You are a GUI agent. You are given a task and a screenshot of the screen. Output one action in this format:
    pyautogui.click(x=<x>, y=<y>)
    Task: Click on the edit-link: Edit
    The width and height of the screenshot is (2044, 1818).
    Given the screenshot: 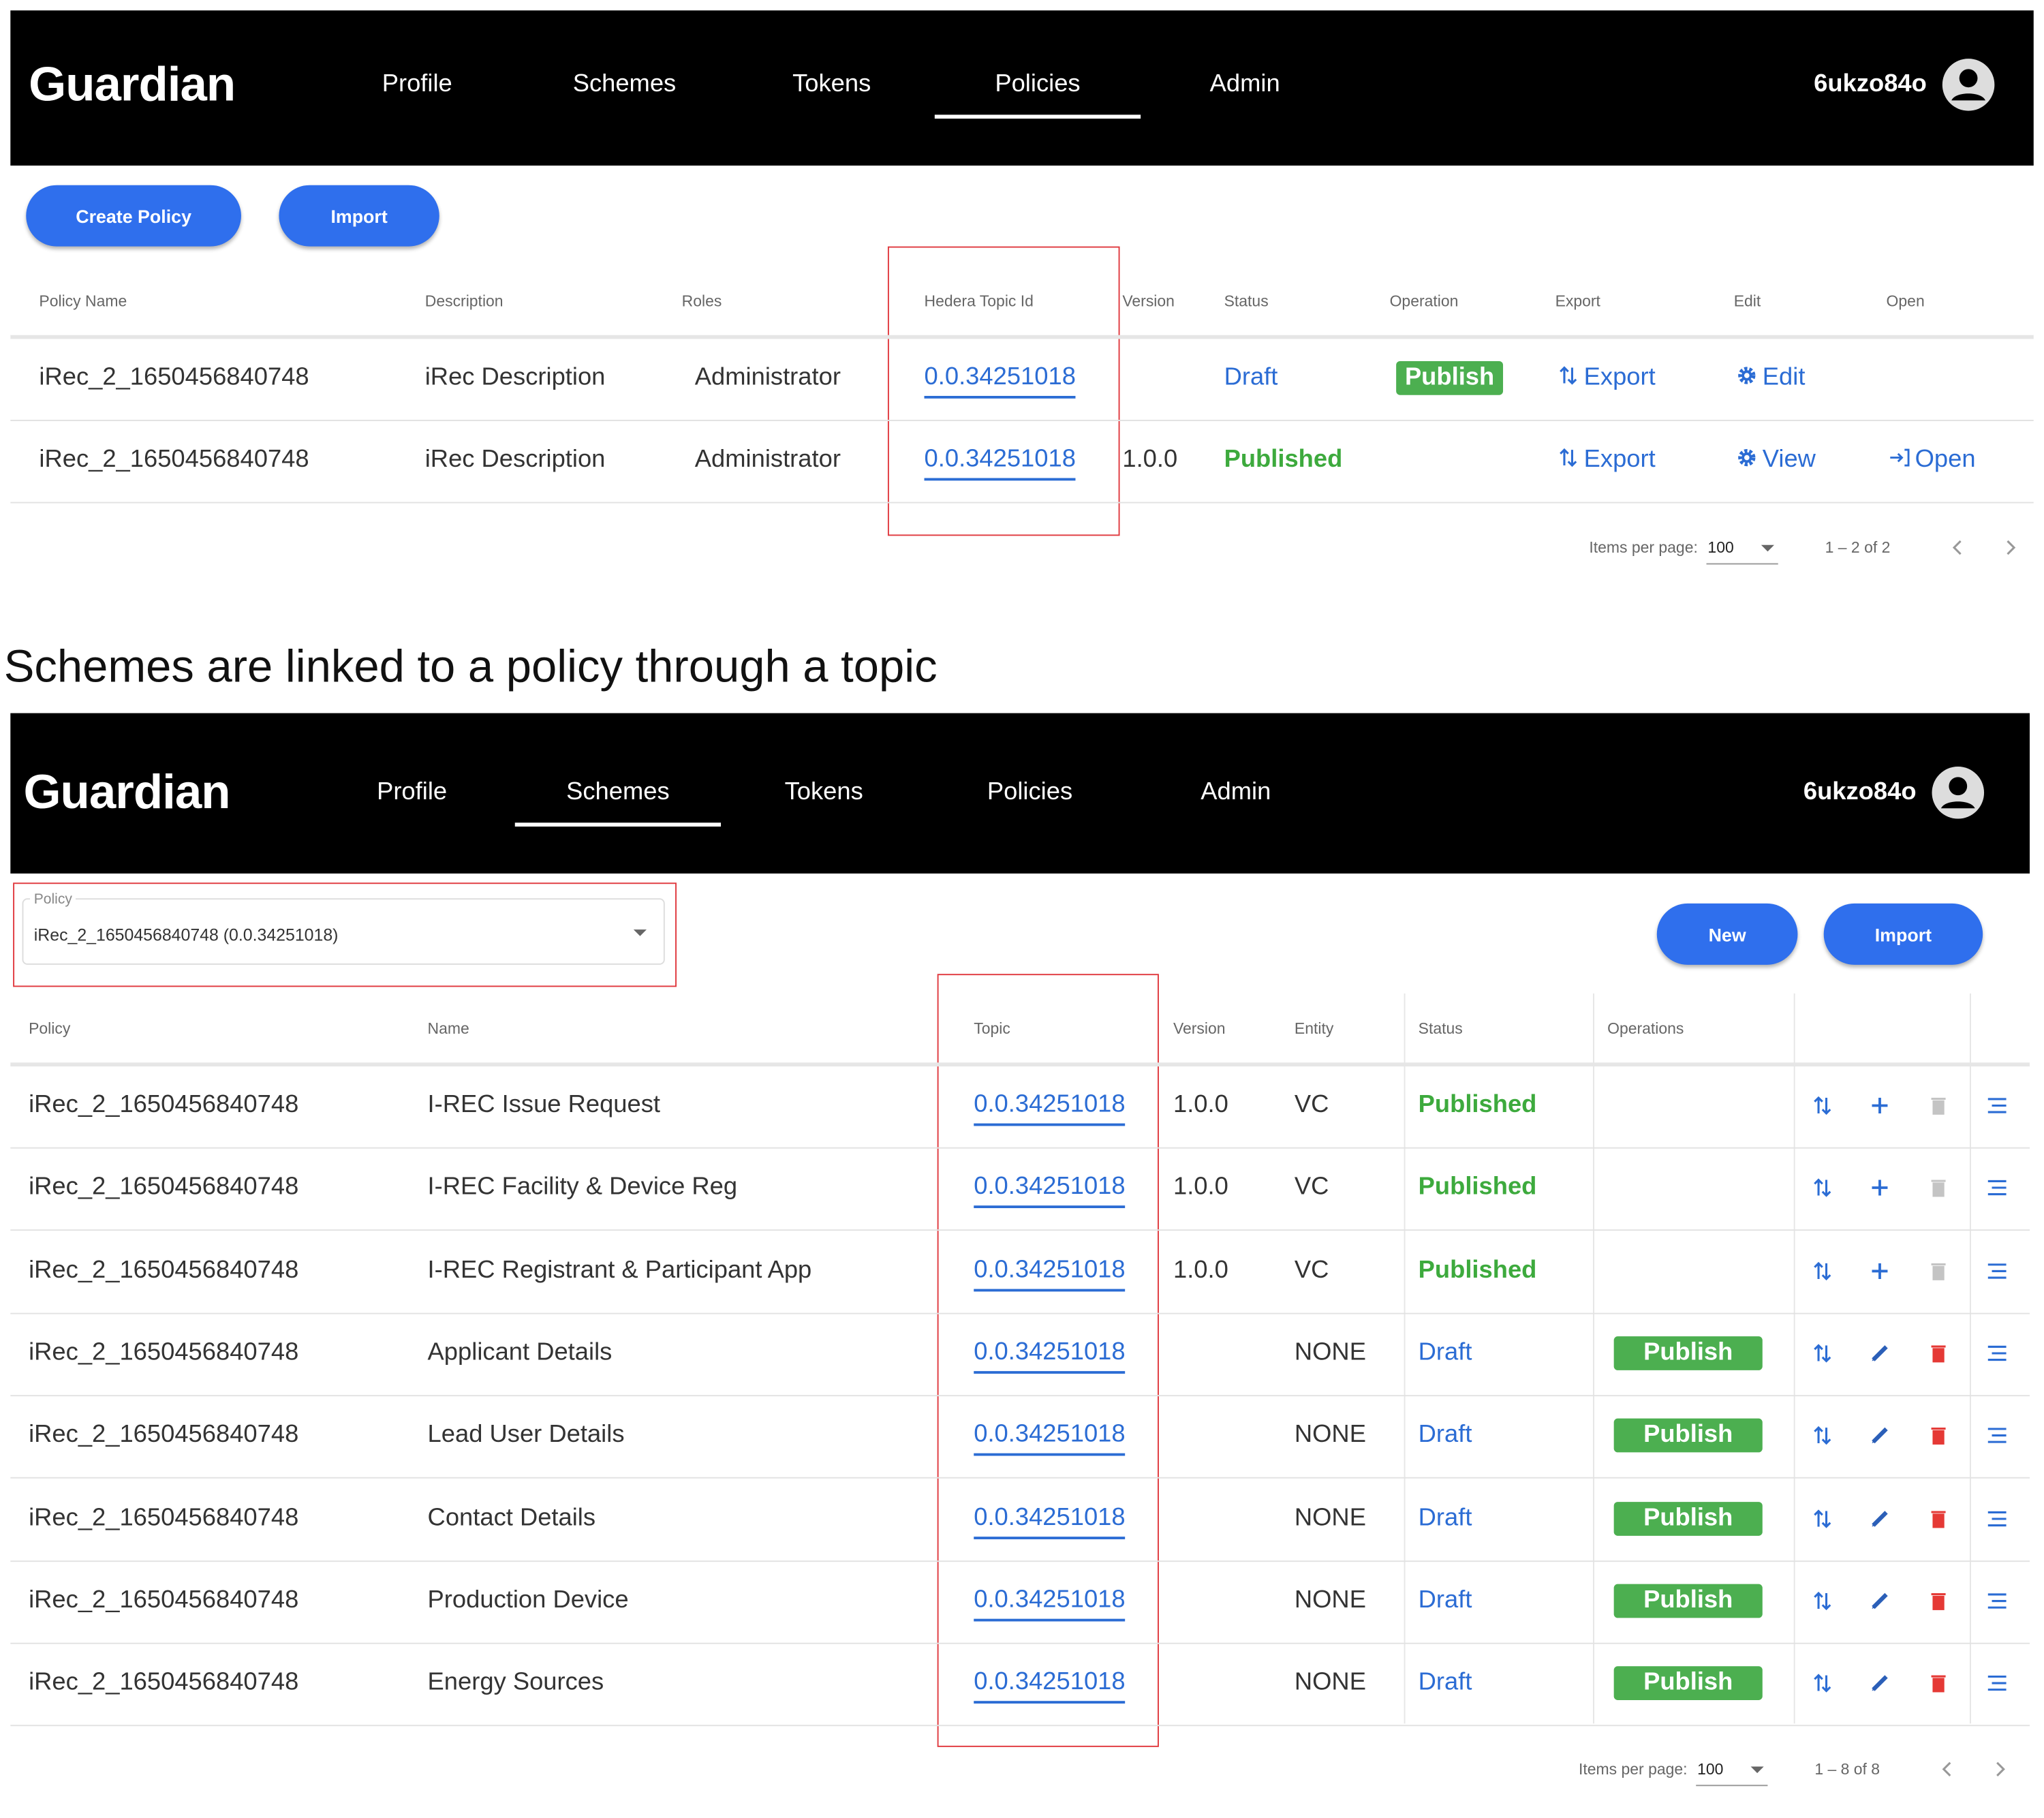 What is the action you would take?
    pyautogui.click(x=1784, y=377)
    